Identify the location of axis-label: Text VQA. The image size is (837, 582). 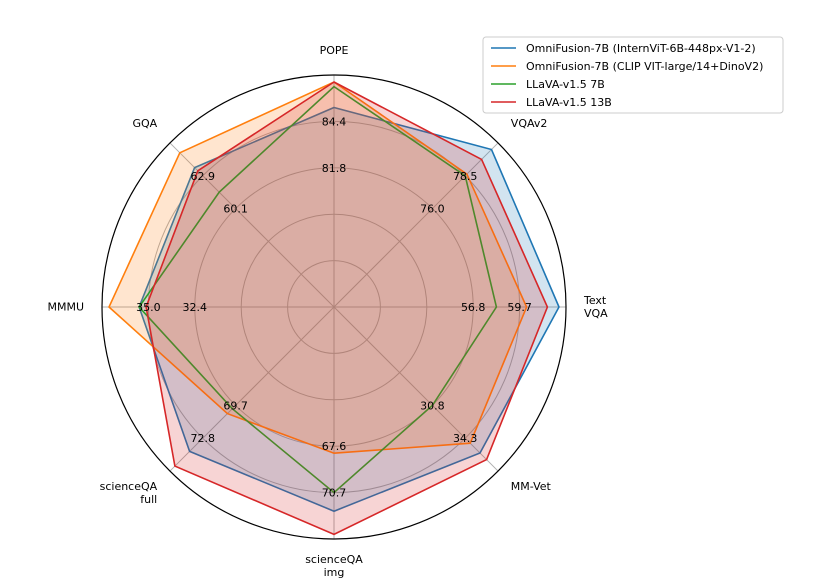
(595, 307).